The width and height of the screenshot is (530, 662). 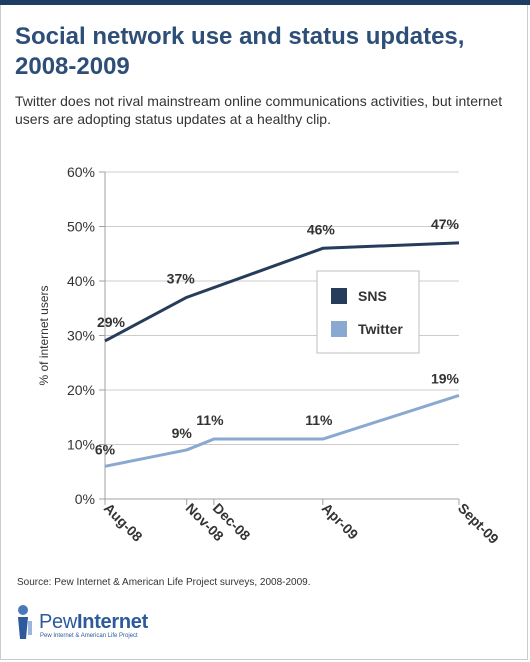 I want to click on twitter-data-label: 9%, so click(x=182, y=433).